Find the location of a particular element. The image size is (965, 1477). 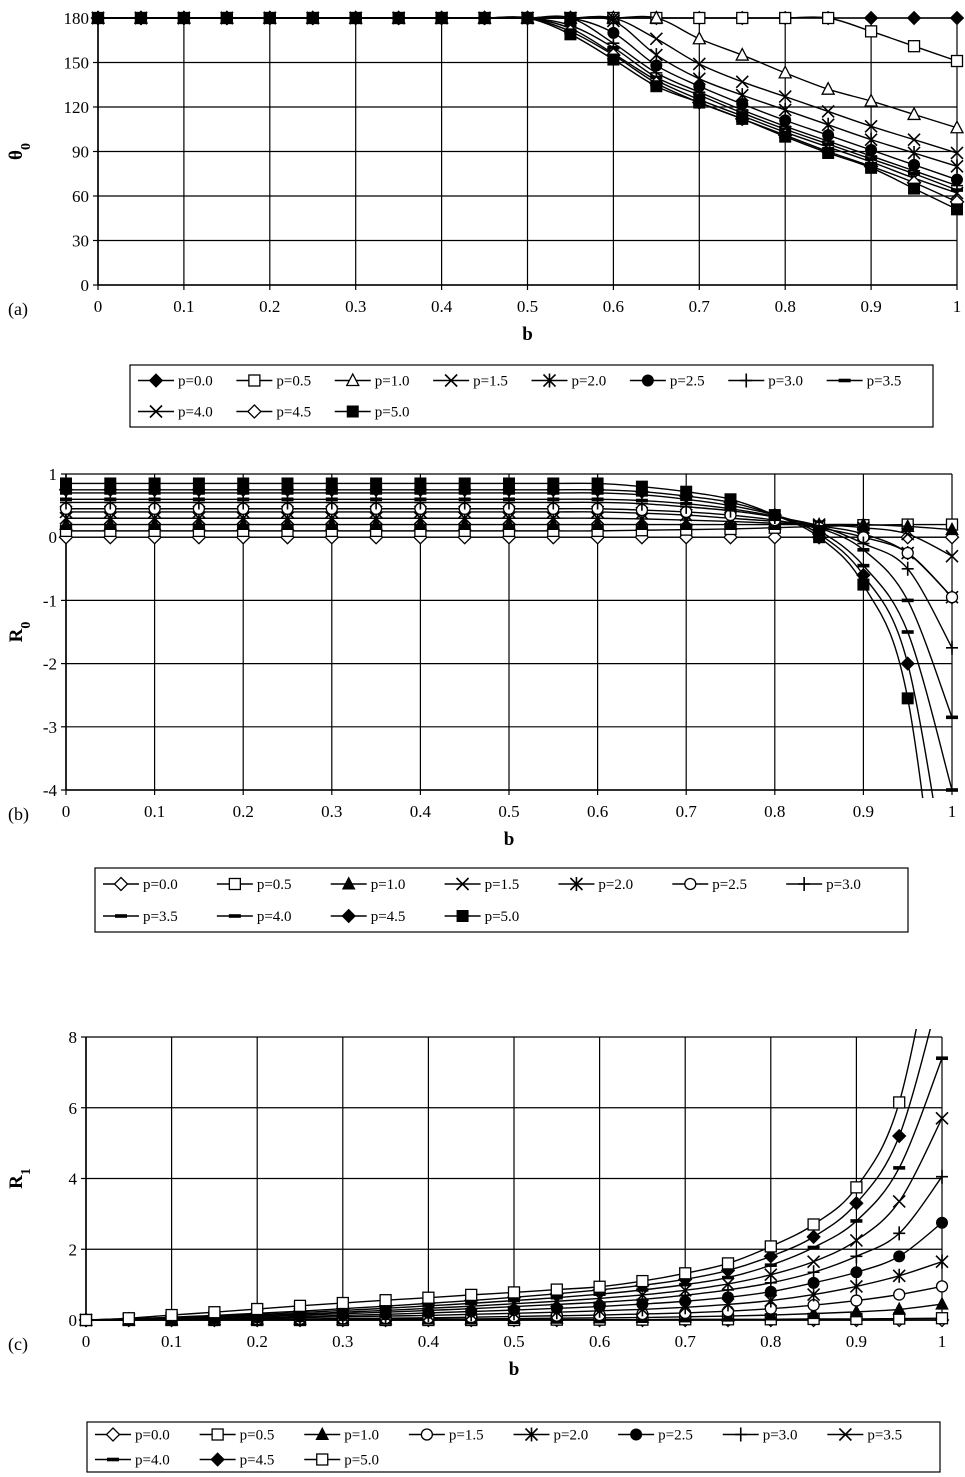

series-p=5.0 is located at coordinates (527, 114).